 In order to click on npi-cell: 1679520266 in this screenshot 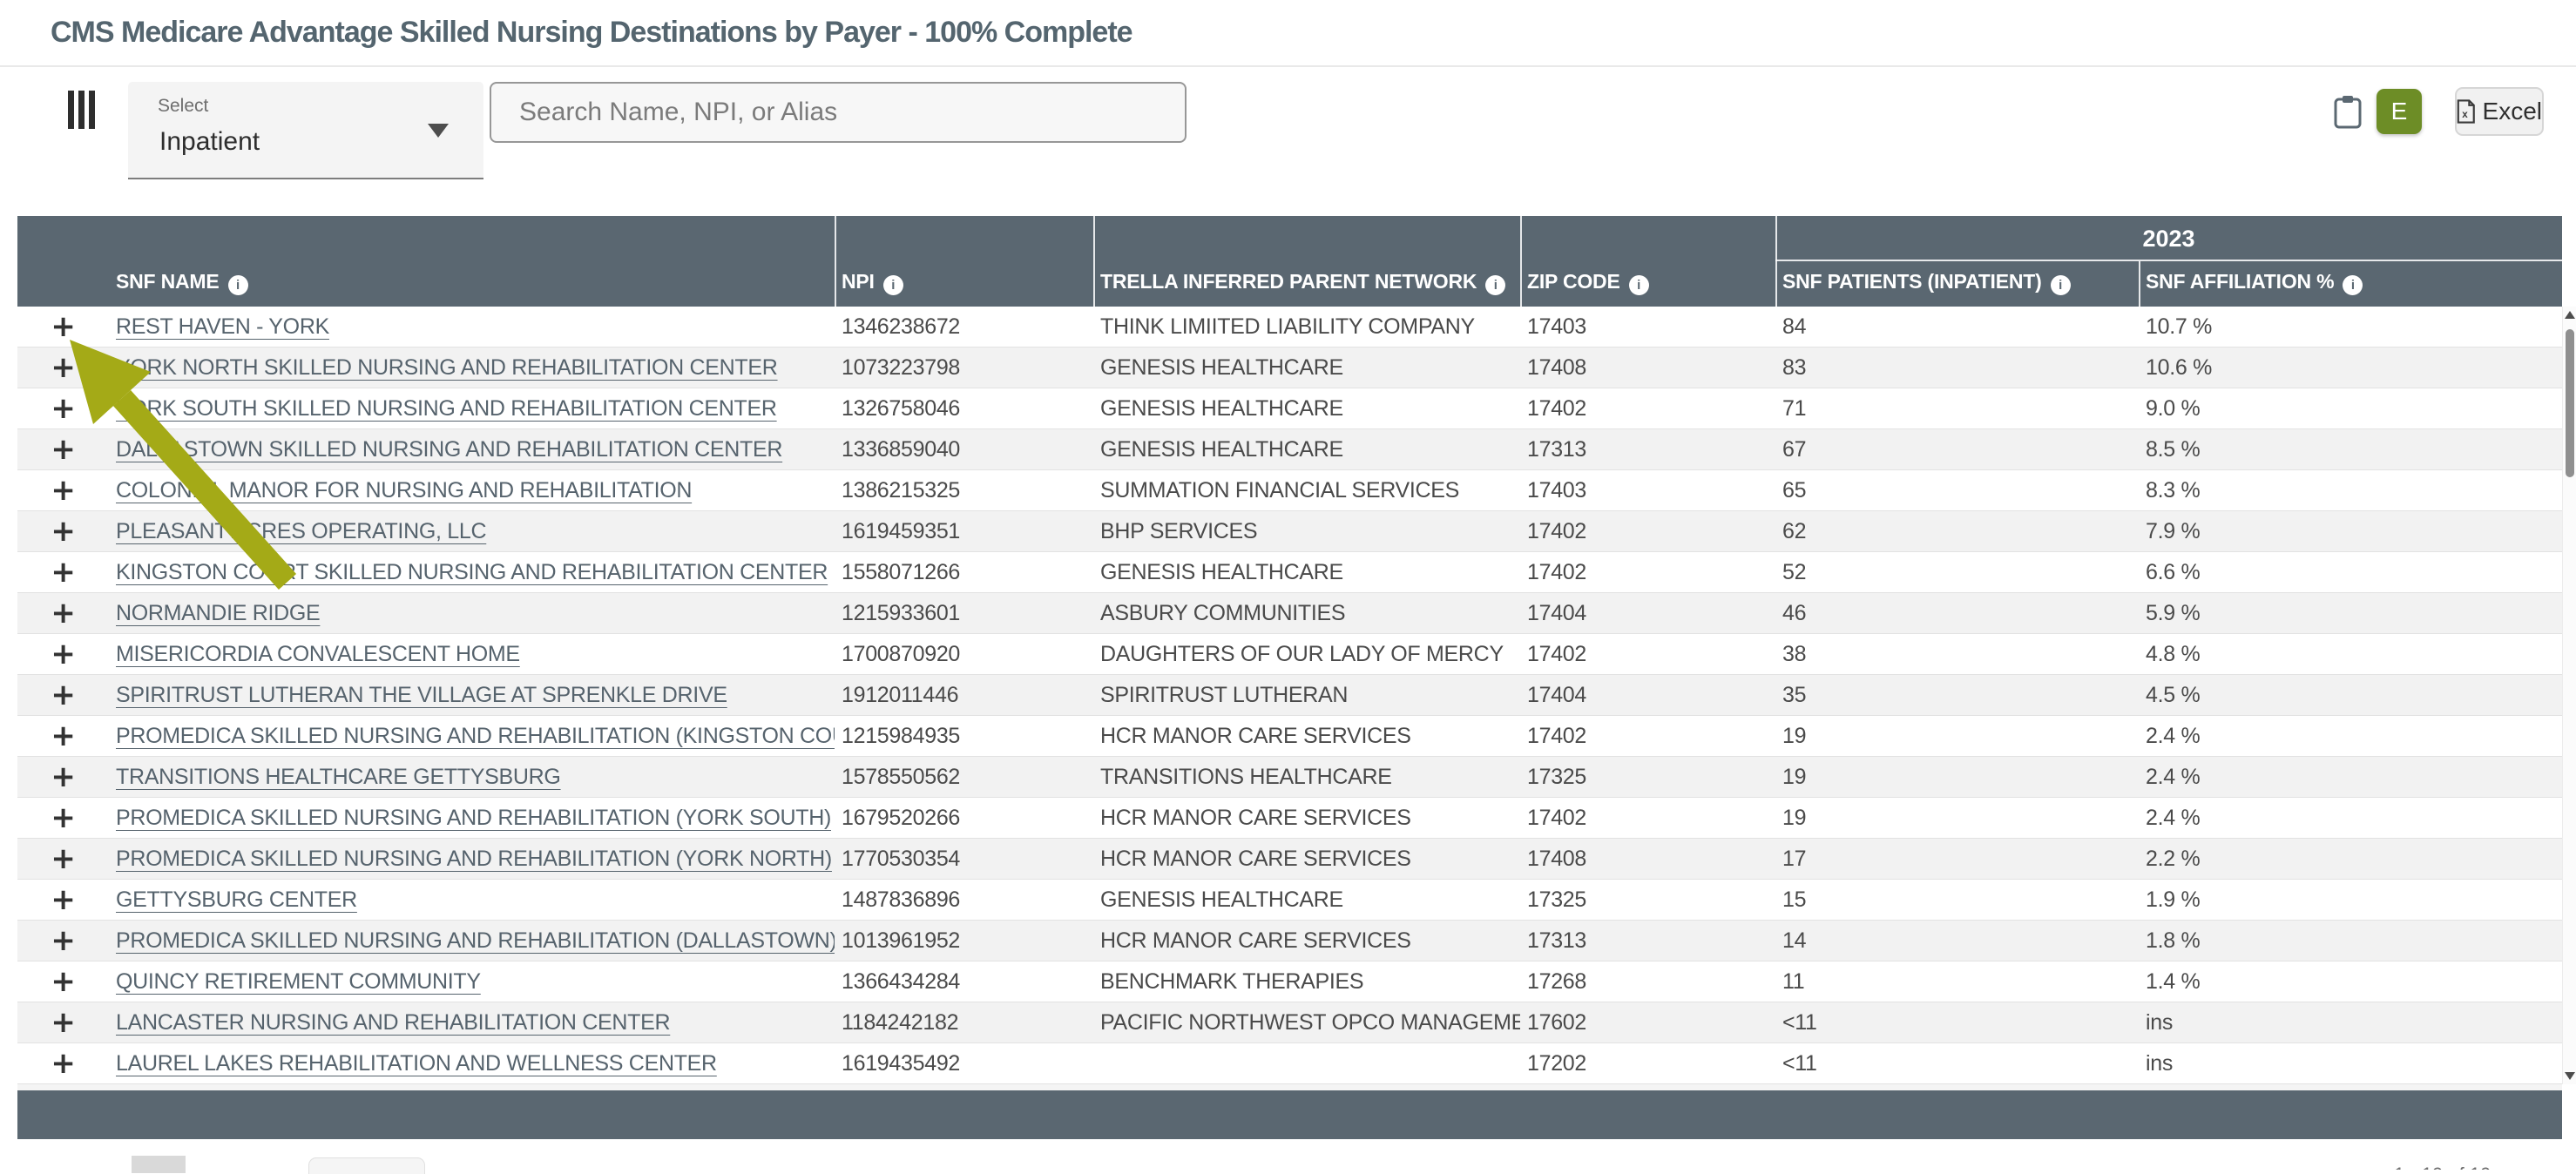, I will do `click(901, 818)`.